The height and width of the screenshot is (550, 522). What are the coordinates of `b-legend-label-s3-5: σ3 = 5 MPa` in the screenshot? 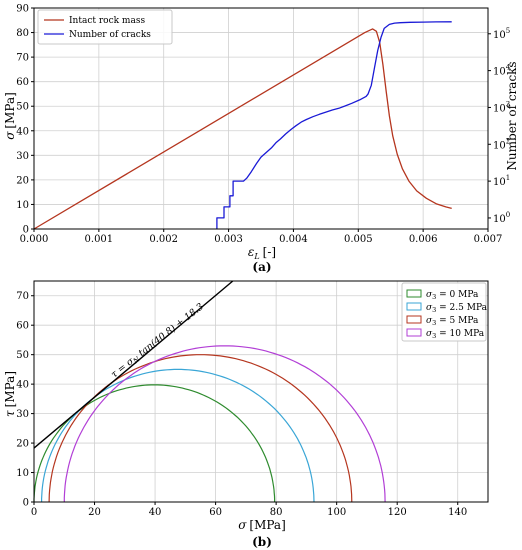 It's located at (452, 321).